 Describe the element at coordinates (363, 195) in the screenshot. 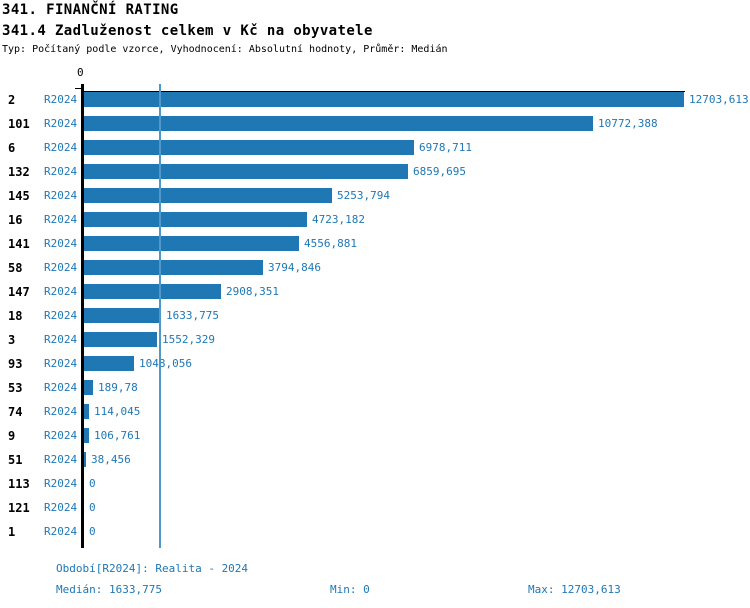

I see `bar-value-label: 5253,794` at that location.